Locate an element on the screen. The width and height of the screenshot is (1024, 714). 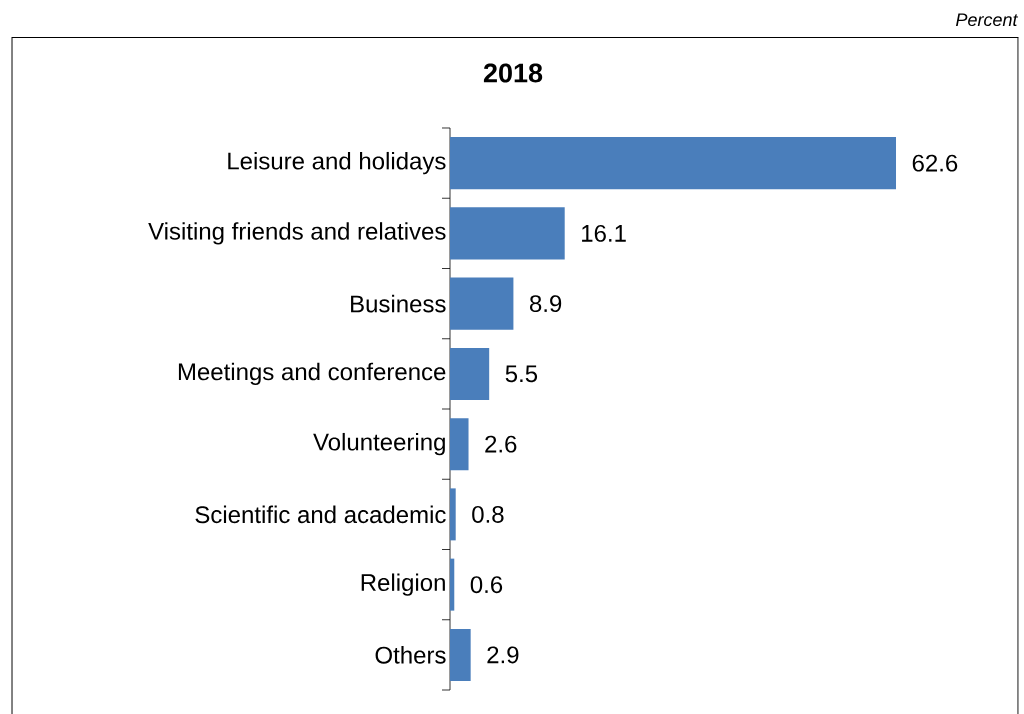
y-tick-label: Visiting friends and relatives is located at coordinates (297, 233).